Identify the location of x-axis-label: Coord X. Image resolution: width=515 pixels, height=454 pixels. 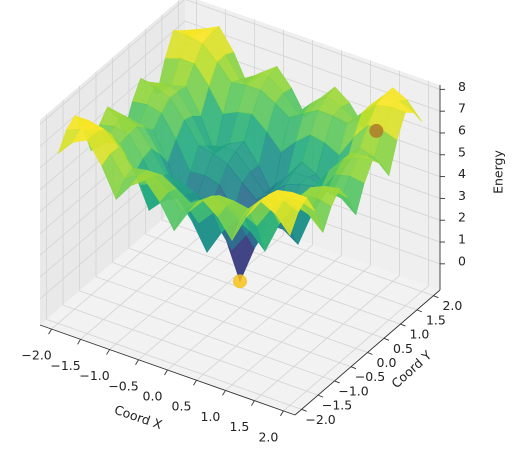
(139, 417).